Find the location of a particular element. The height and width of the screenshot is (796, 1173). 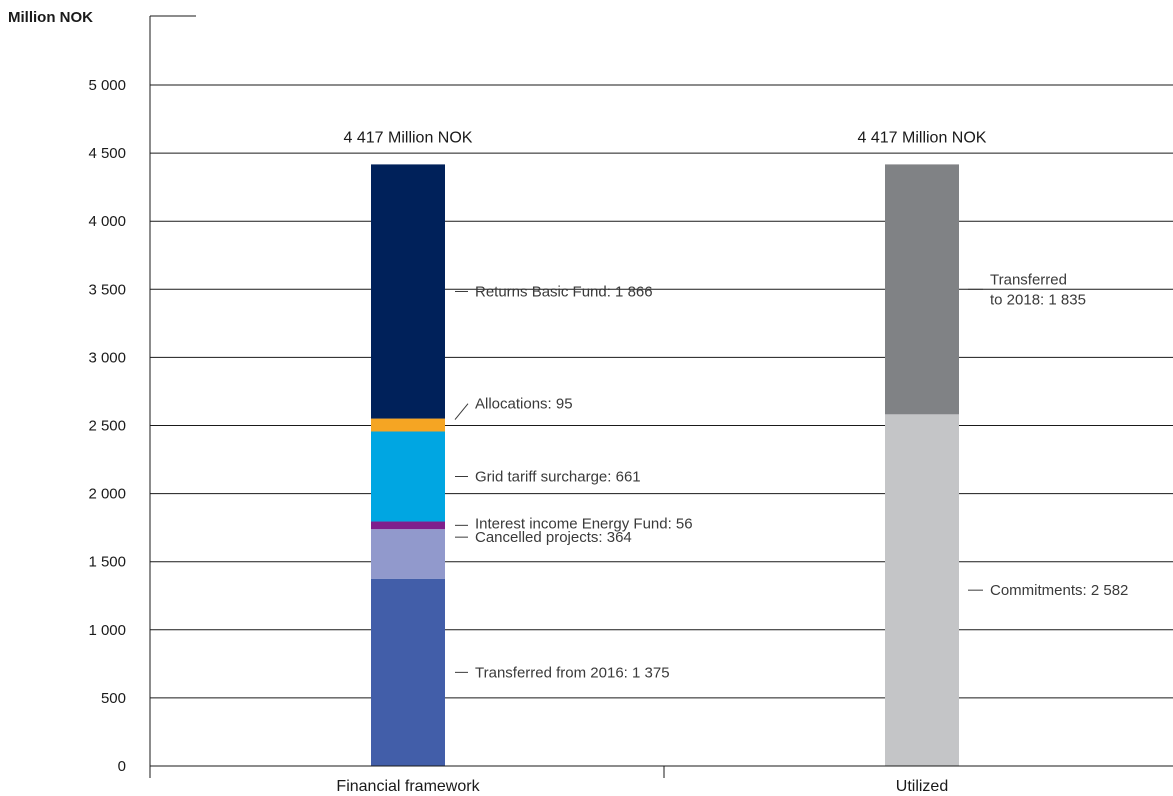

segment-annotation: Commitments: 2 582 is located at coordinates (1059, 590).